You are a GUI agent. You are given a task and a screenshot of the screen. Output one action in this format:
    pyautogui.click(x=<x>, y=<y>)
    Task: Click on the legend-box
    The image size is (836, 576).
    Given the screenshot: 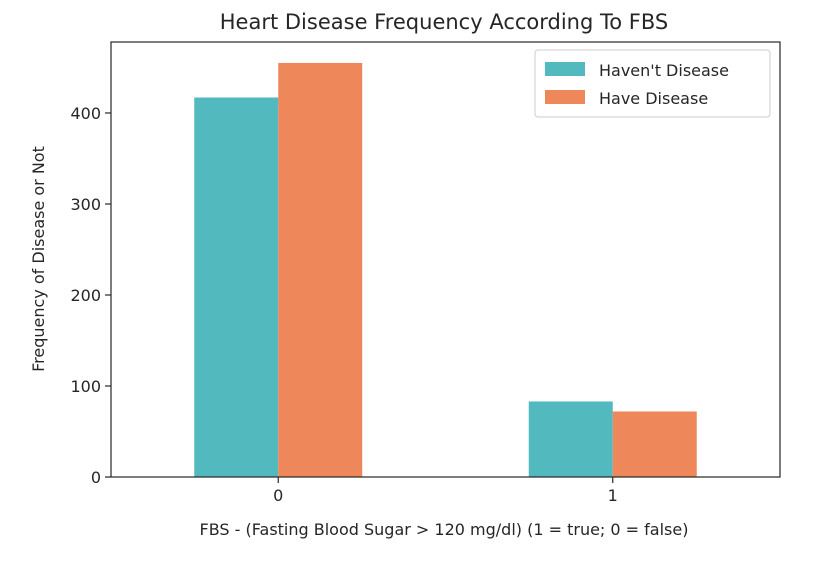 What is the action you would take?
    pyautogui.click(x=652, y=83)
    